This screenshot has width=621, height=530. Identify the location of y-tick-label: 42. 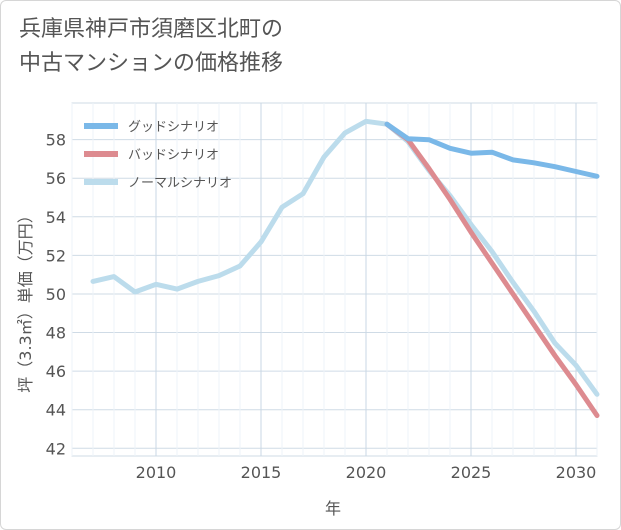
(56, 448).